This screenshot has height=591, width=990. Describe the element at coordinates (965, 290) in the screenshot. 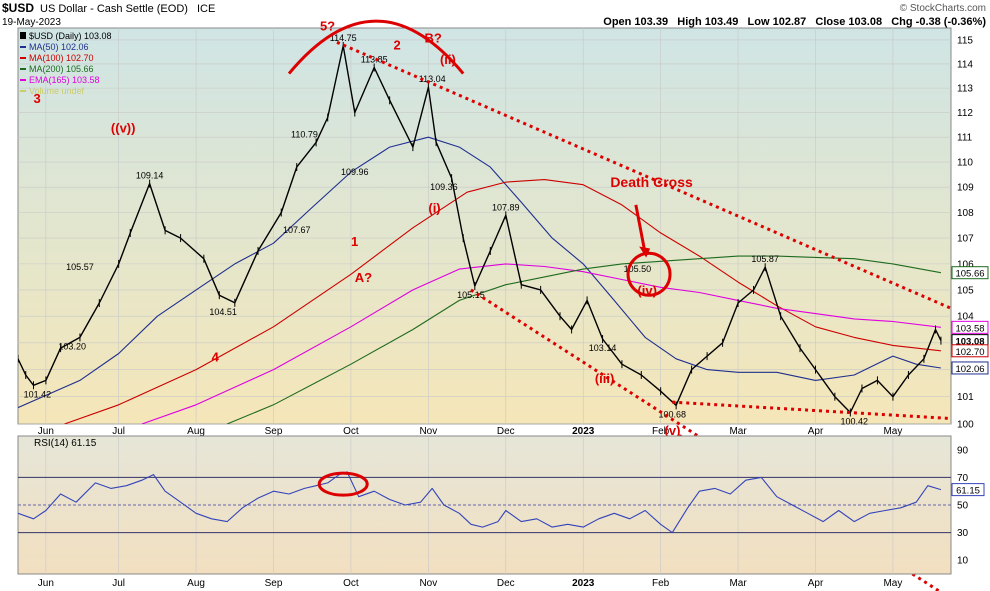

I see `price-y-tick-label: 105` at that location.